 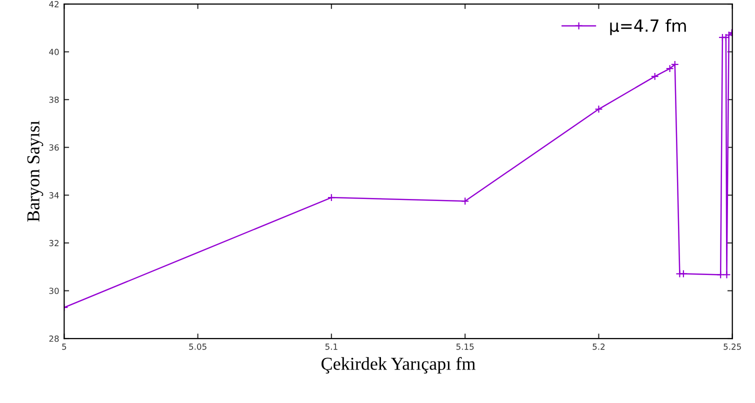 What do you see at coordinates (732, 347) in the screenshot?
I see `x-tick-label: 5.25` at bounding box center [732, 347].